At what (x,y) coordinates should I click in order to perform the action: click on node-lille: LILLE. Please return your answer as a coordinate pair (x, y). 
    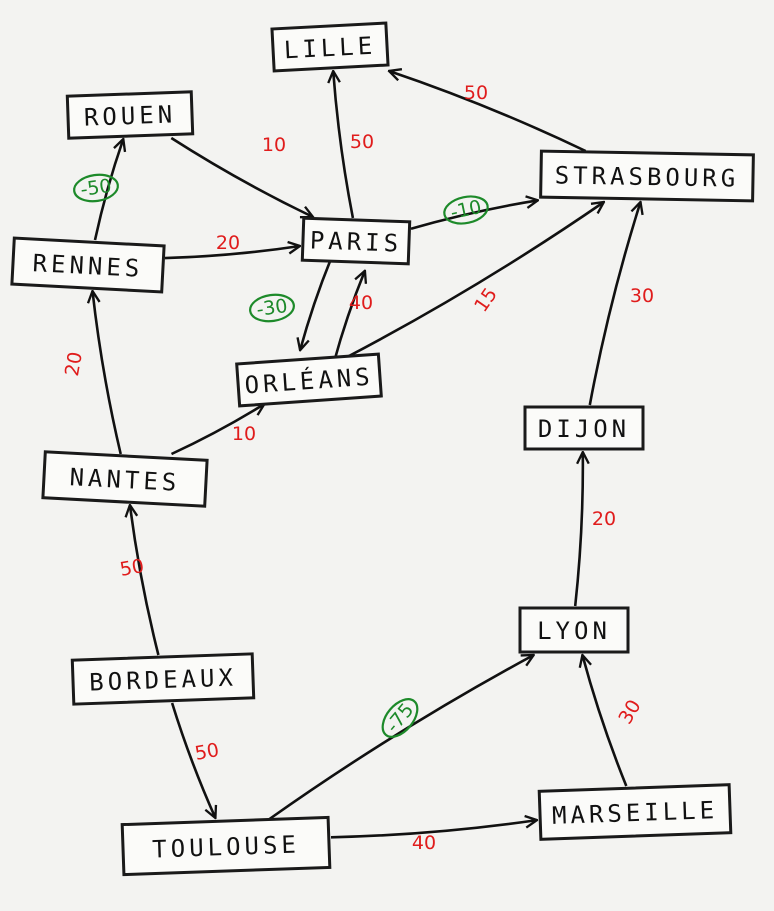
    Looking at the image, I should click on (330, 47).